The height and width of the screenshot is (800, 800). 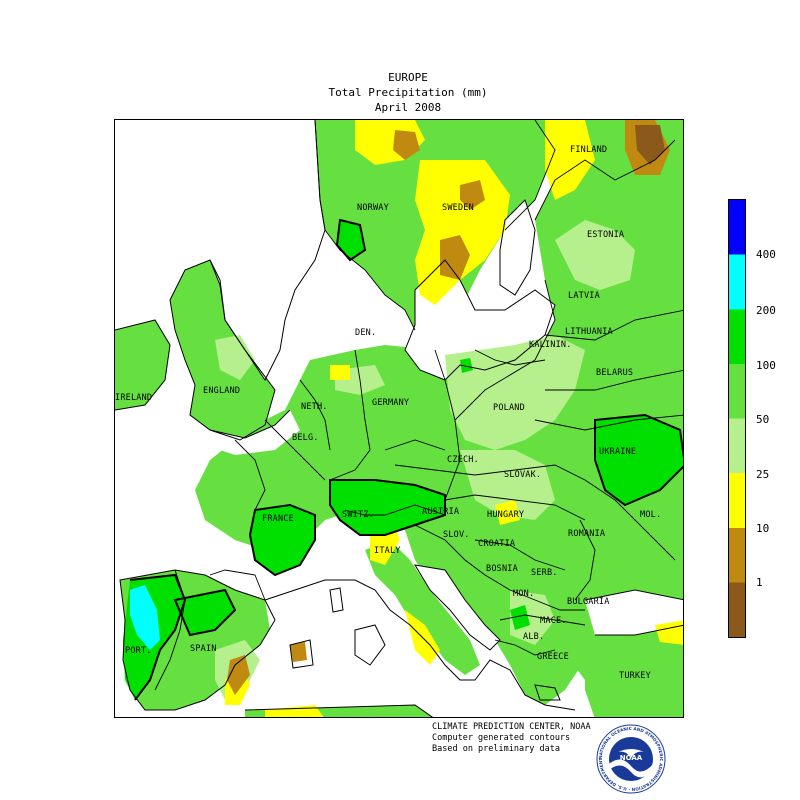 What do you see at coordinates (203, 649) in the screenshot?
I see `country-label-spain: SPAIN` at bounding box center [203, 649].